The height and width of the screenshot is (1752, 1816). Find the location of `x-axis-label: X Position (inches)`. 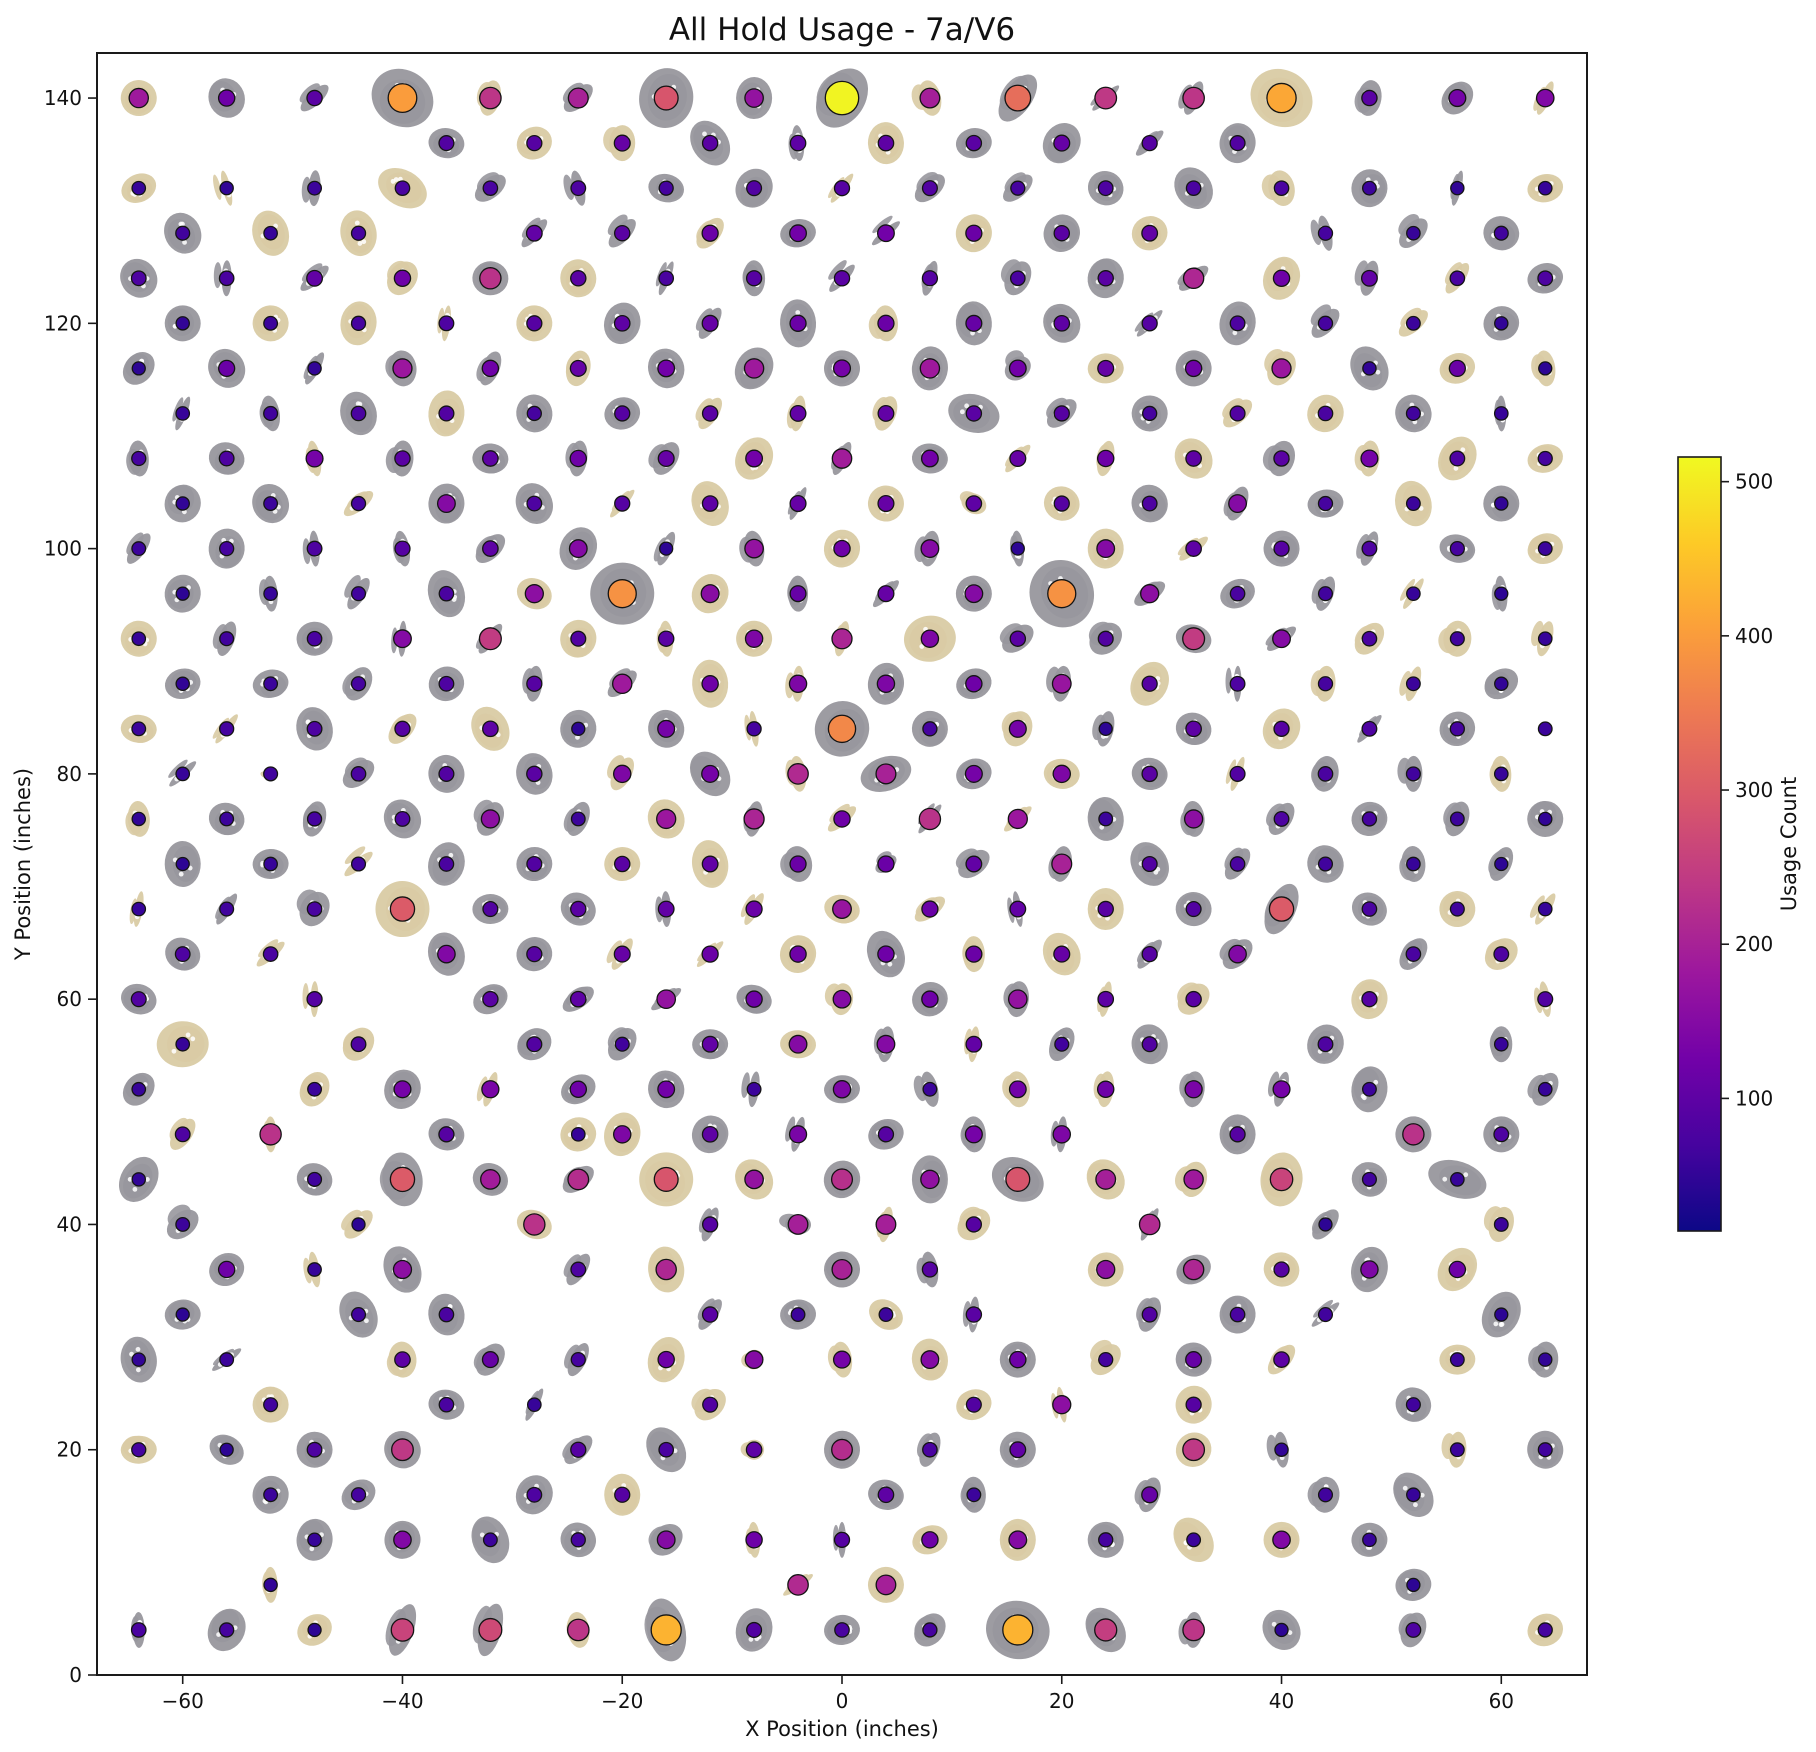

x-axis-label: X Position (inches) is located at coordinates (842, 1729).